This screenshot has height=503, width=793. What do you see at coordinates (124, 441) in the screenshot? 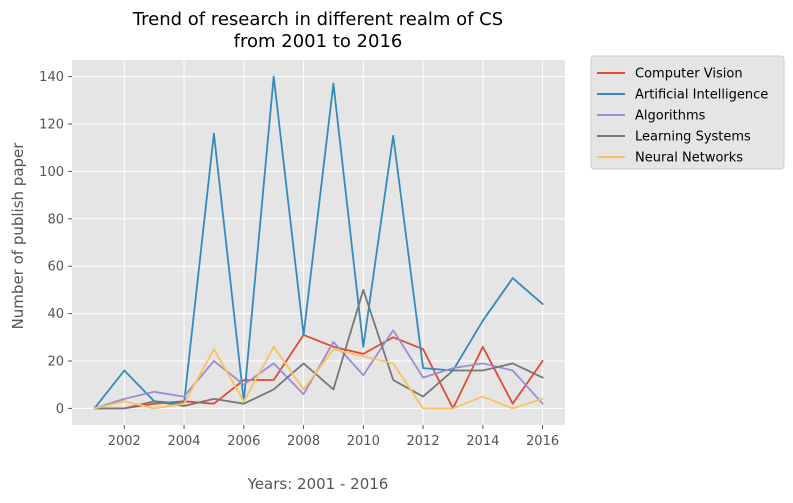
I see `x-tick-label: 2002` at bounding box center [124, 441].